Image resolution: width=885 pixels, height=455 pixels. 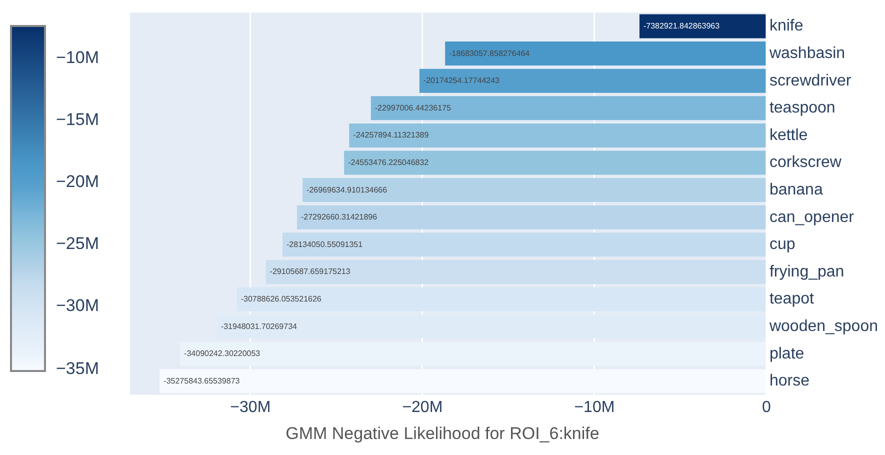 I want to click on data-label: -22997006.44236175, so click(x=413, y=107).